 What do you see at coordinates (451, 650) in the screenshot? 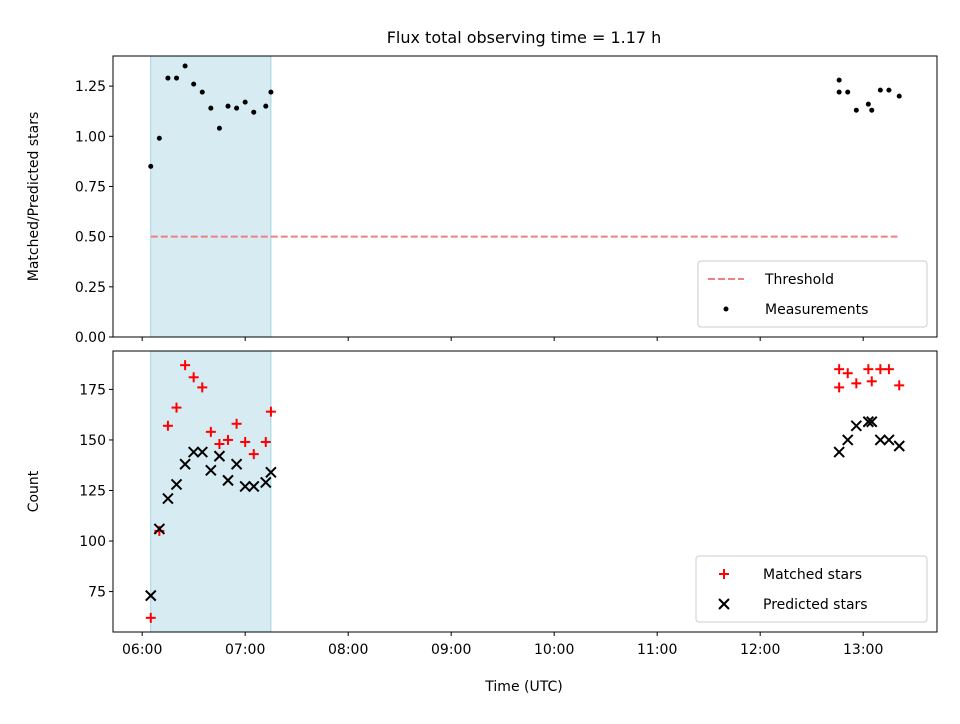
I see `x-tick-label: 09:00` at bounding box center [451, 650].